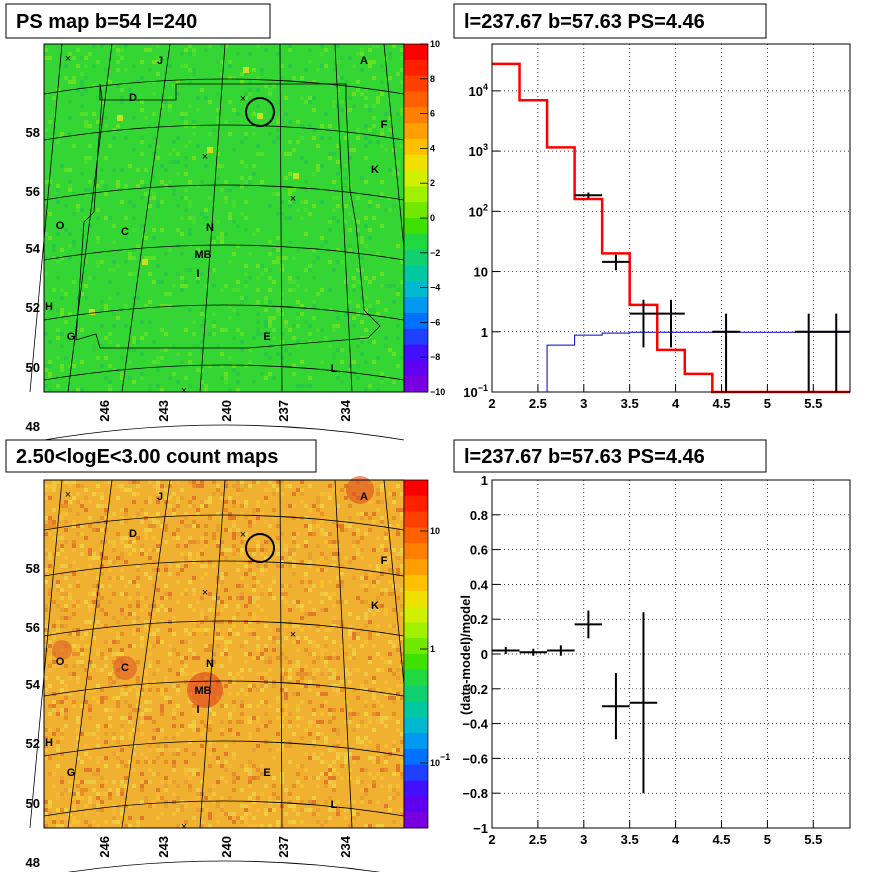 The image size is (896, 872). Describe the element at coordinates (33, 132) in the screenshot. I see `lat-tick-label: 58` at that location.